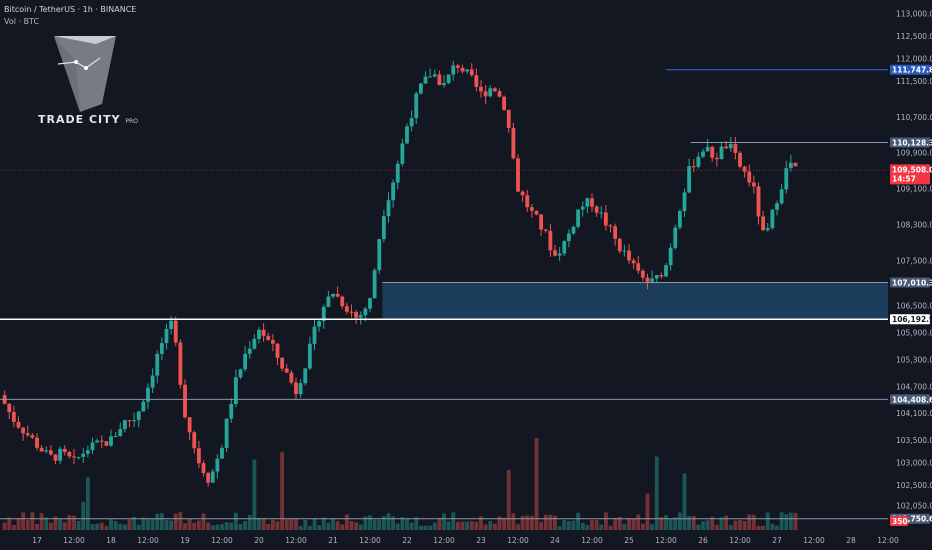 Image resolution: width=932 pixels, height=550 pixels. I want to click on support-zone-layer, so click(635, 301).